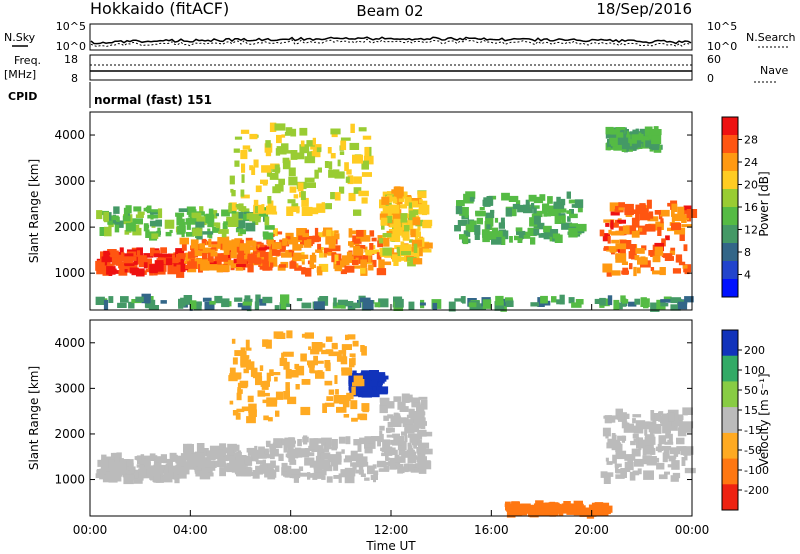 Image resolution: width=800 pixels, height=554 pixels. I want to click on colorbar-tick-label: -200, so click(756, 490).